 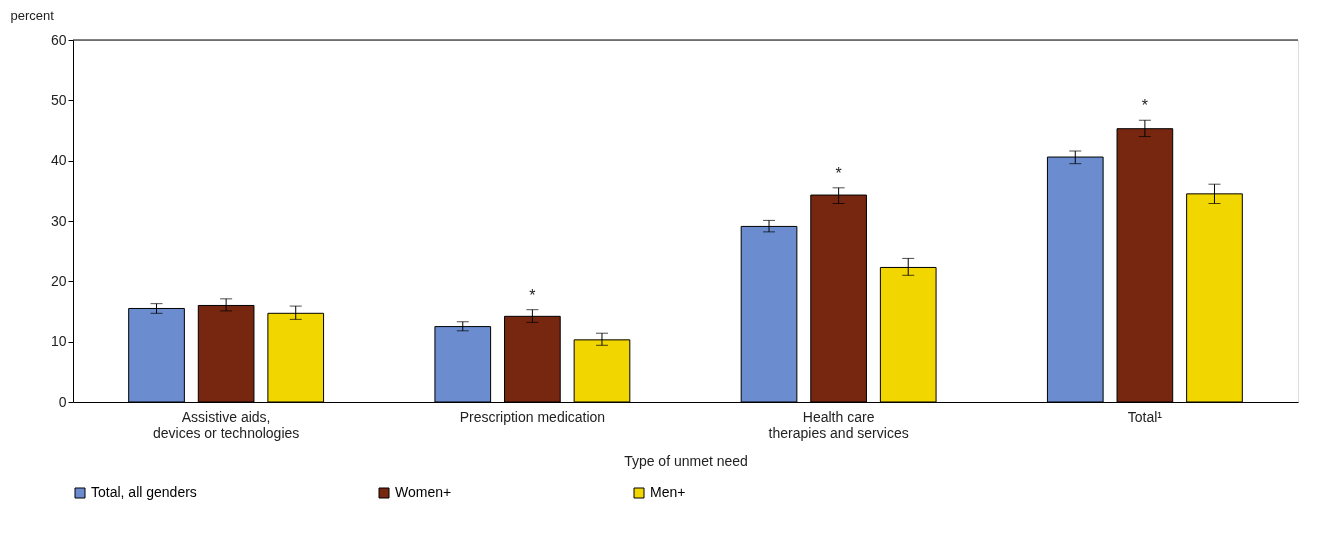 I want to click on legend-label: Total, all genders, so click(x=144, y=492).